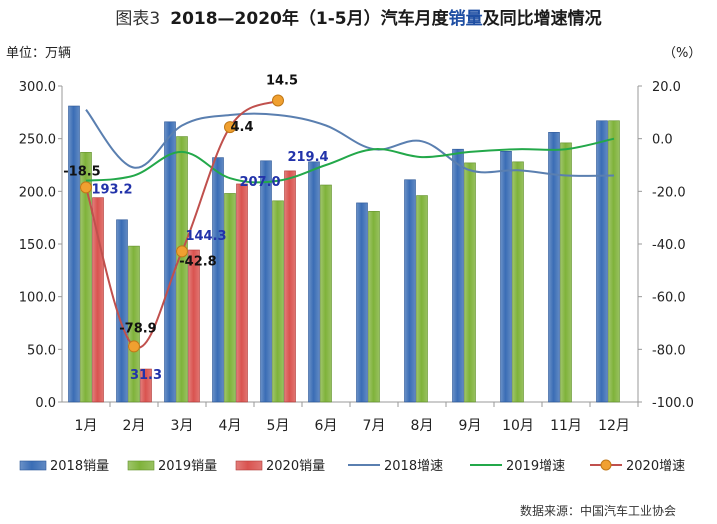 Image resolution: width=717 pixels, height=524 pixels. Describe the element at coordinates (655, 466) in the screenshot. I see `legend-label-2020增速: 2020增速` at that location.